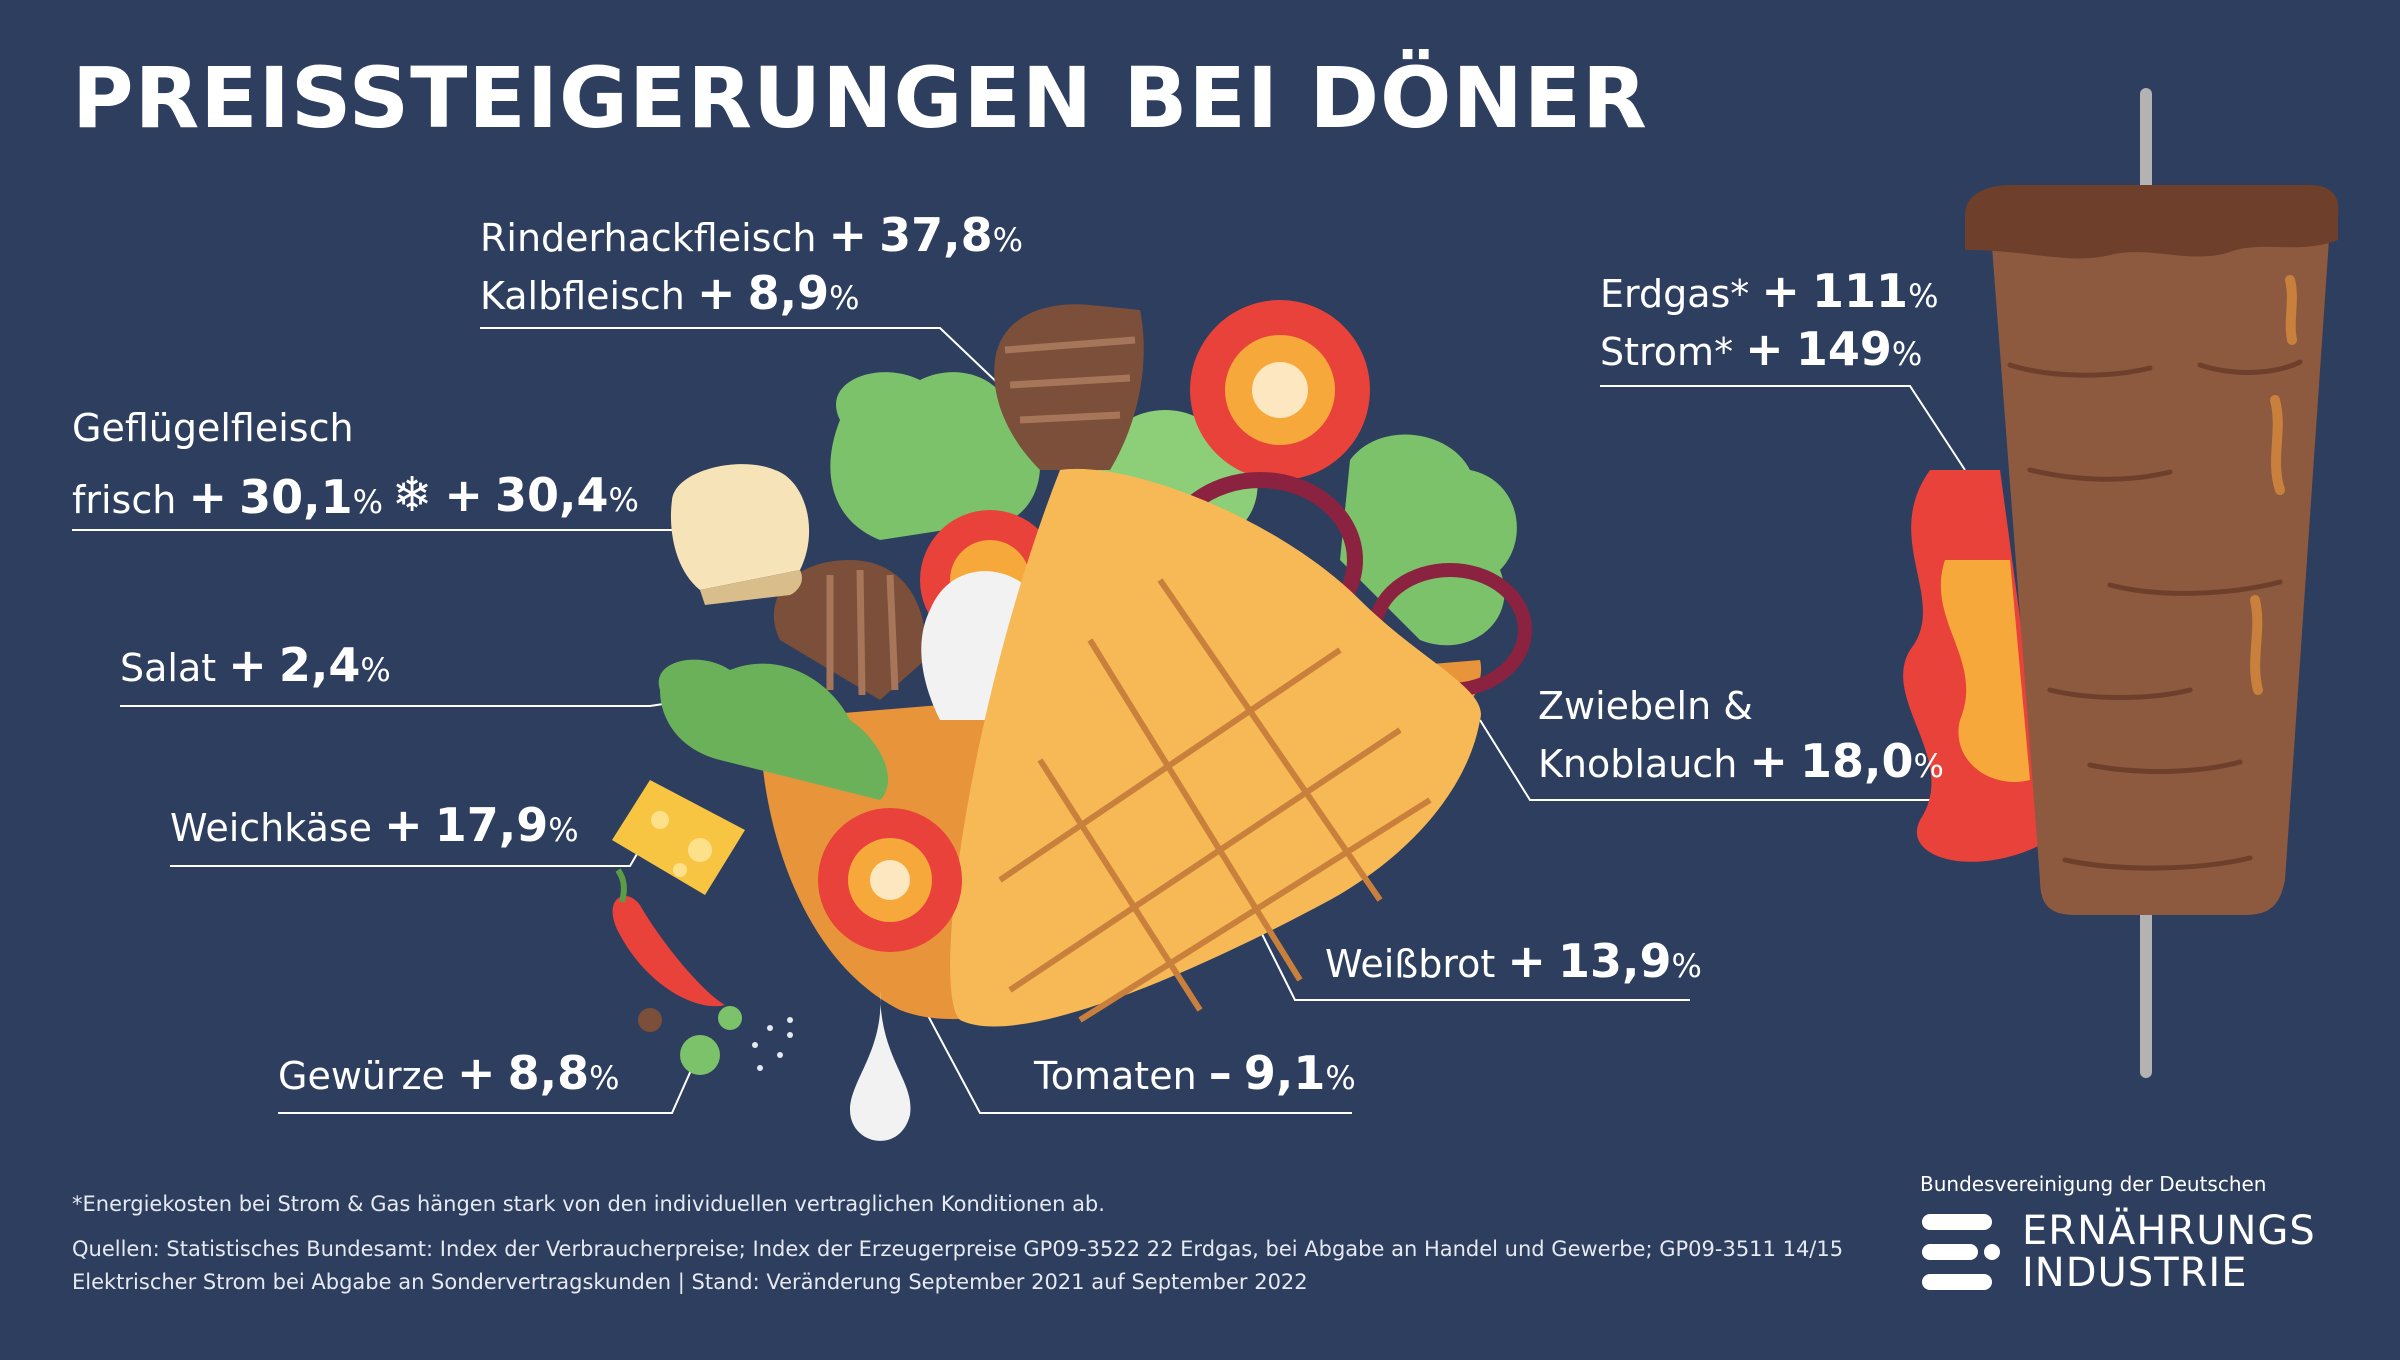 This screenshot has height=1360, width=2400. What do you see at coordinates (449, 1074) in the screenshot?
I see `label-gewuerze: Gewürze + 8,8%` at bounding box center [449, 1074].